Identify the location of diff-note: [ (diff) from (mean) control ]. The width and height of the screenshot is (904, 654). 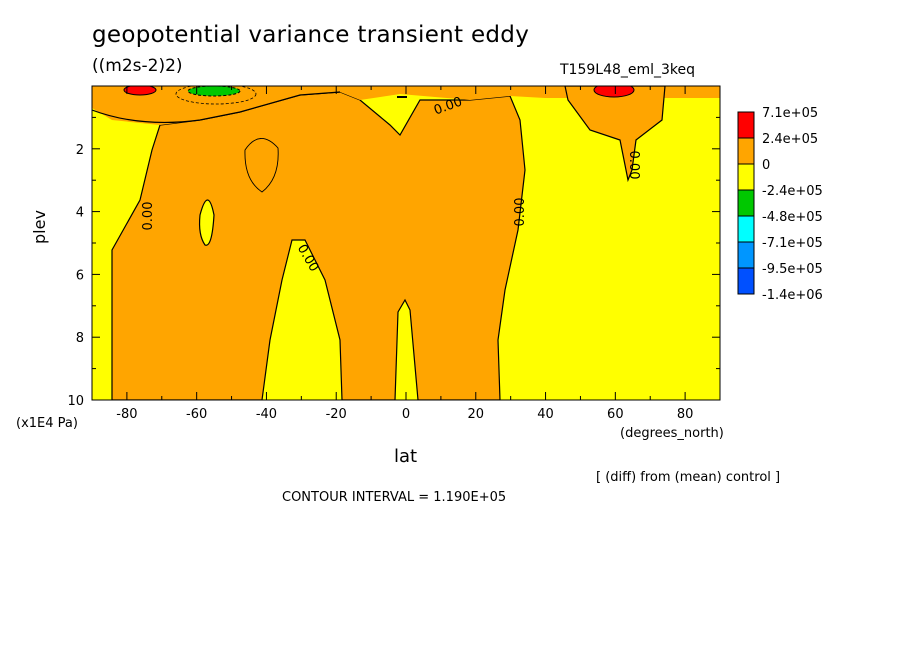
(688, 477).